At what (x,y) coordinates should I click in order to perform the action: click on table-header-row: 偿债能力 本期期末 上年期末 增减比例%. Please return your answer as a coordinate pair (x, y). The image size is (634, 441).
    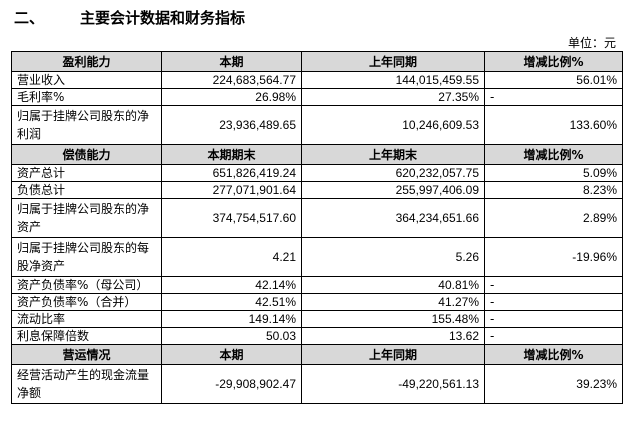
    Looking at the image, I should click on (317, 154).